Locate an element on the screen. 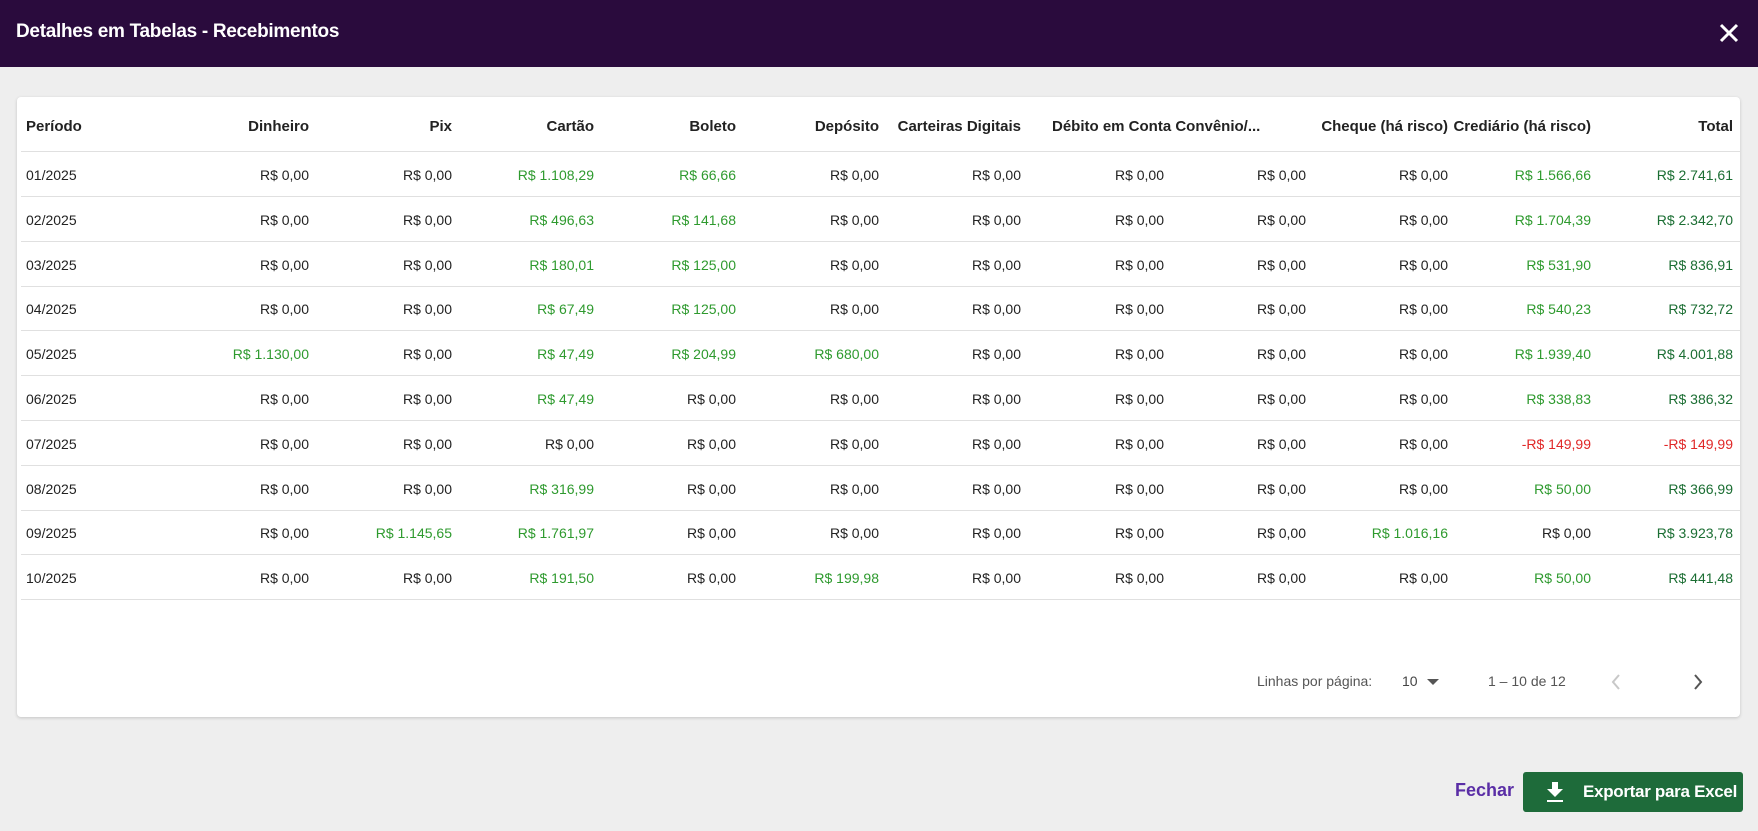 This screenshot has height=831, width=1758. amount-cell: R$ 125,00 is located at coordinates (703, 309).